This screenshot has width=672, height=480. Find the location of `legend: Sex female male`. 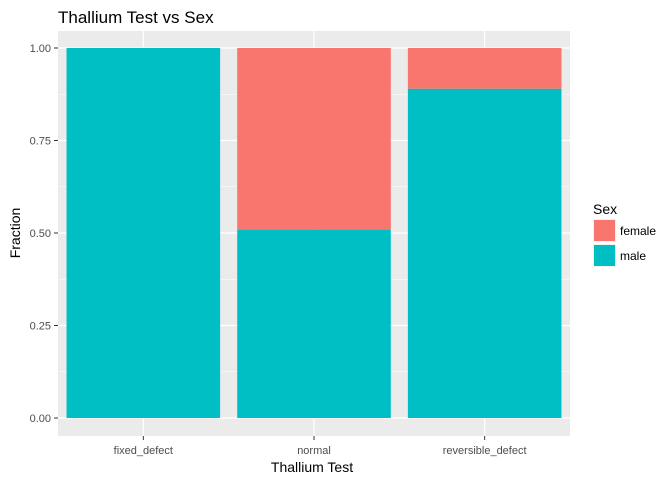

legend: Sex female male is located at coordinates (624, 234).